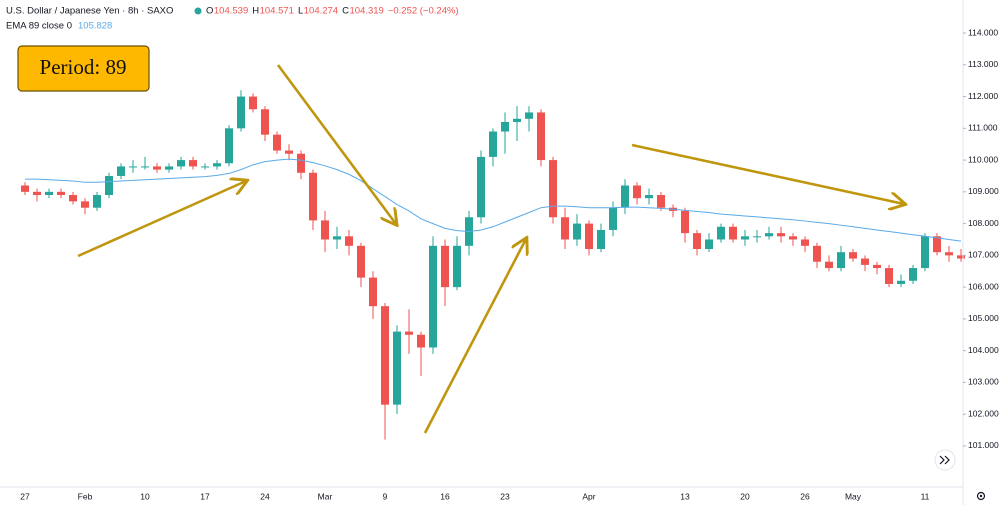 The image size is (1000, 505). I want to click on x-tick-label: 27, so click(25, 496).